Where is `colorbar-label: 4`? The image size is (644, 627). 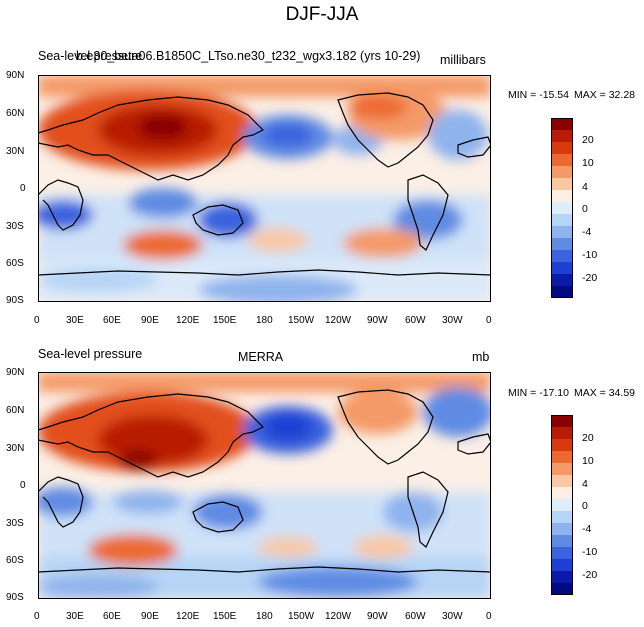
colorbar-label: 4 is located at coordinates (585, 484).